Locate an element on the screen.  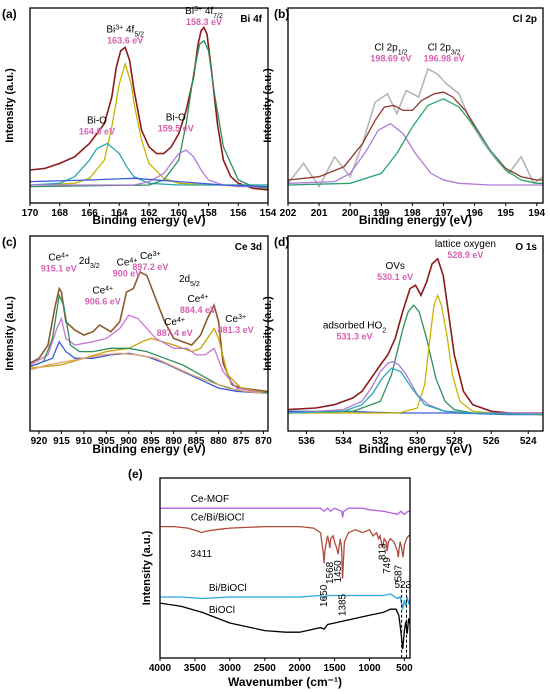
x-tick-label: 197 is located at coordinates (443, 213).